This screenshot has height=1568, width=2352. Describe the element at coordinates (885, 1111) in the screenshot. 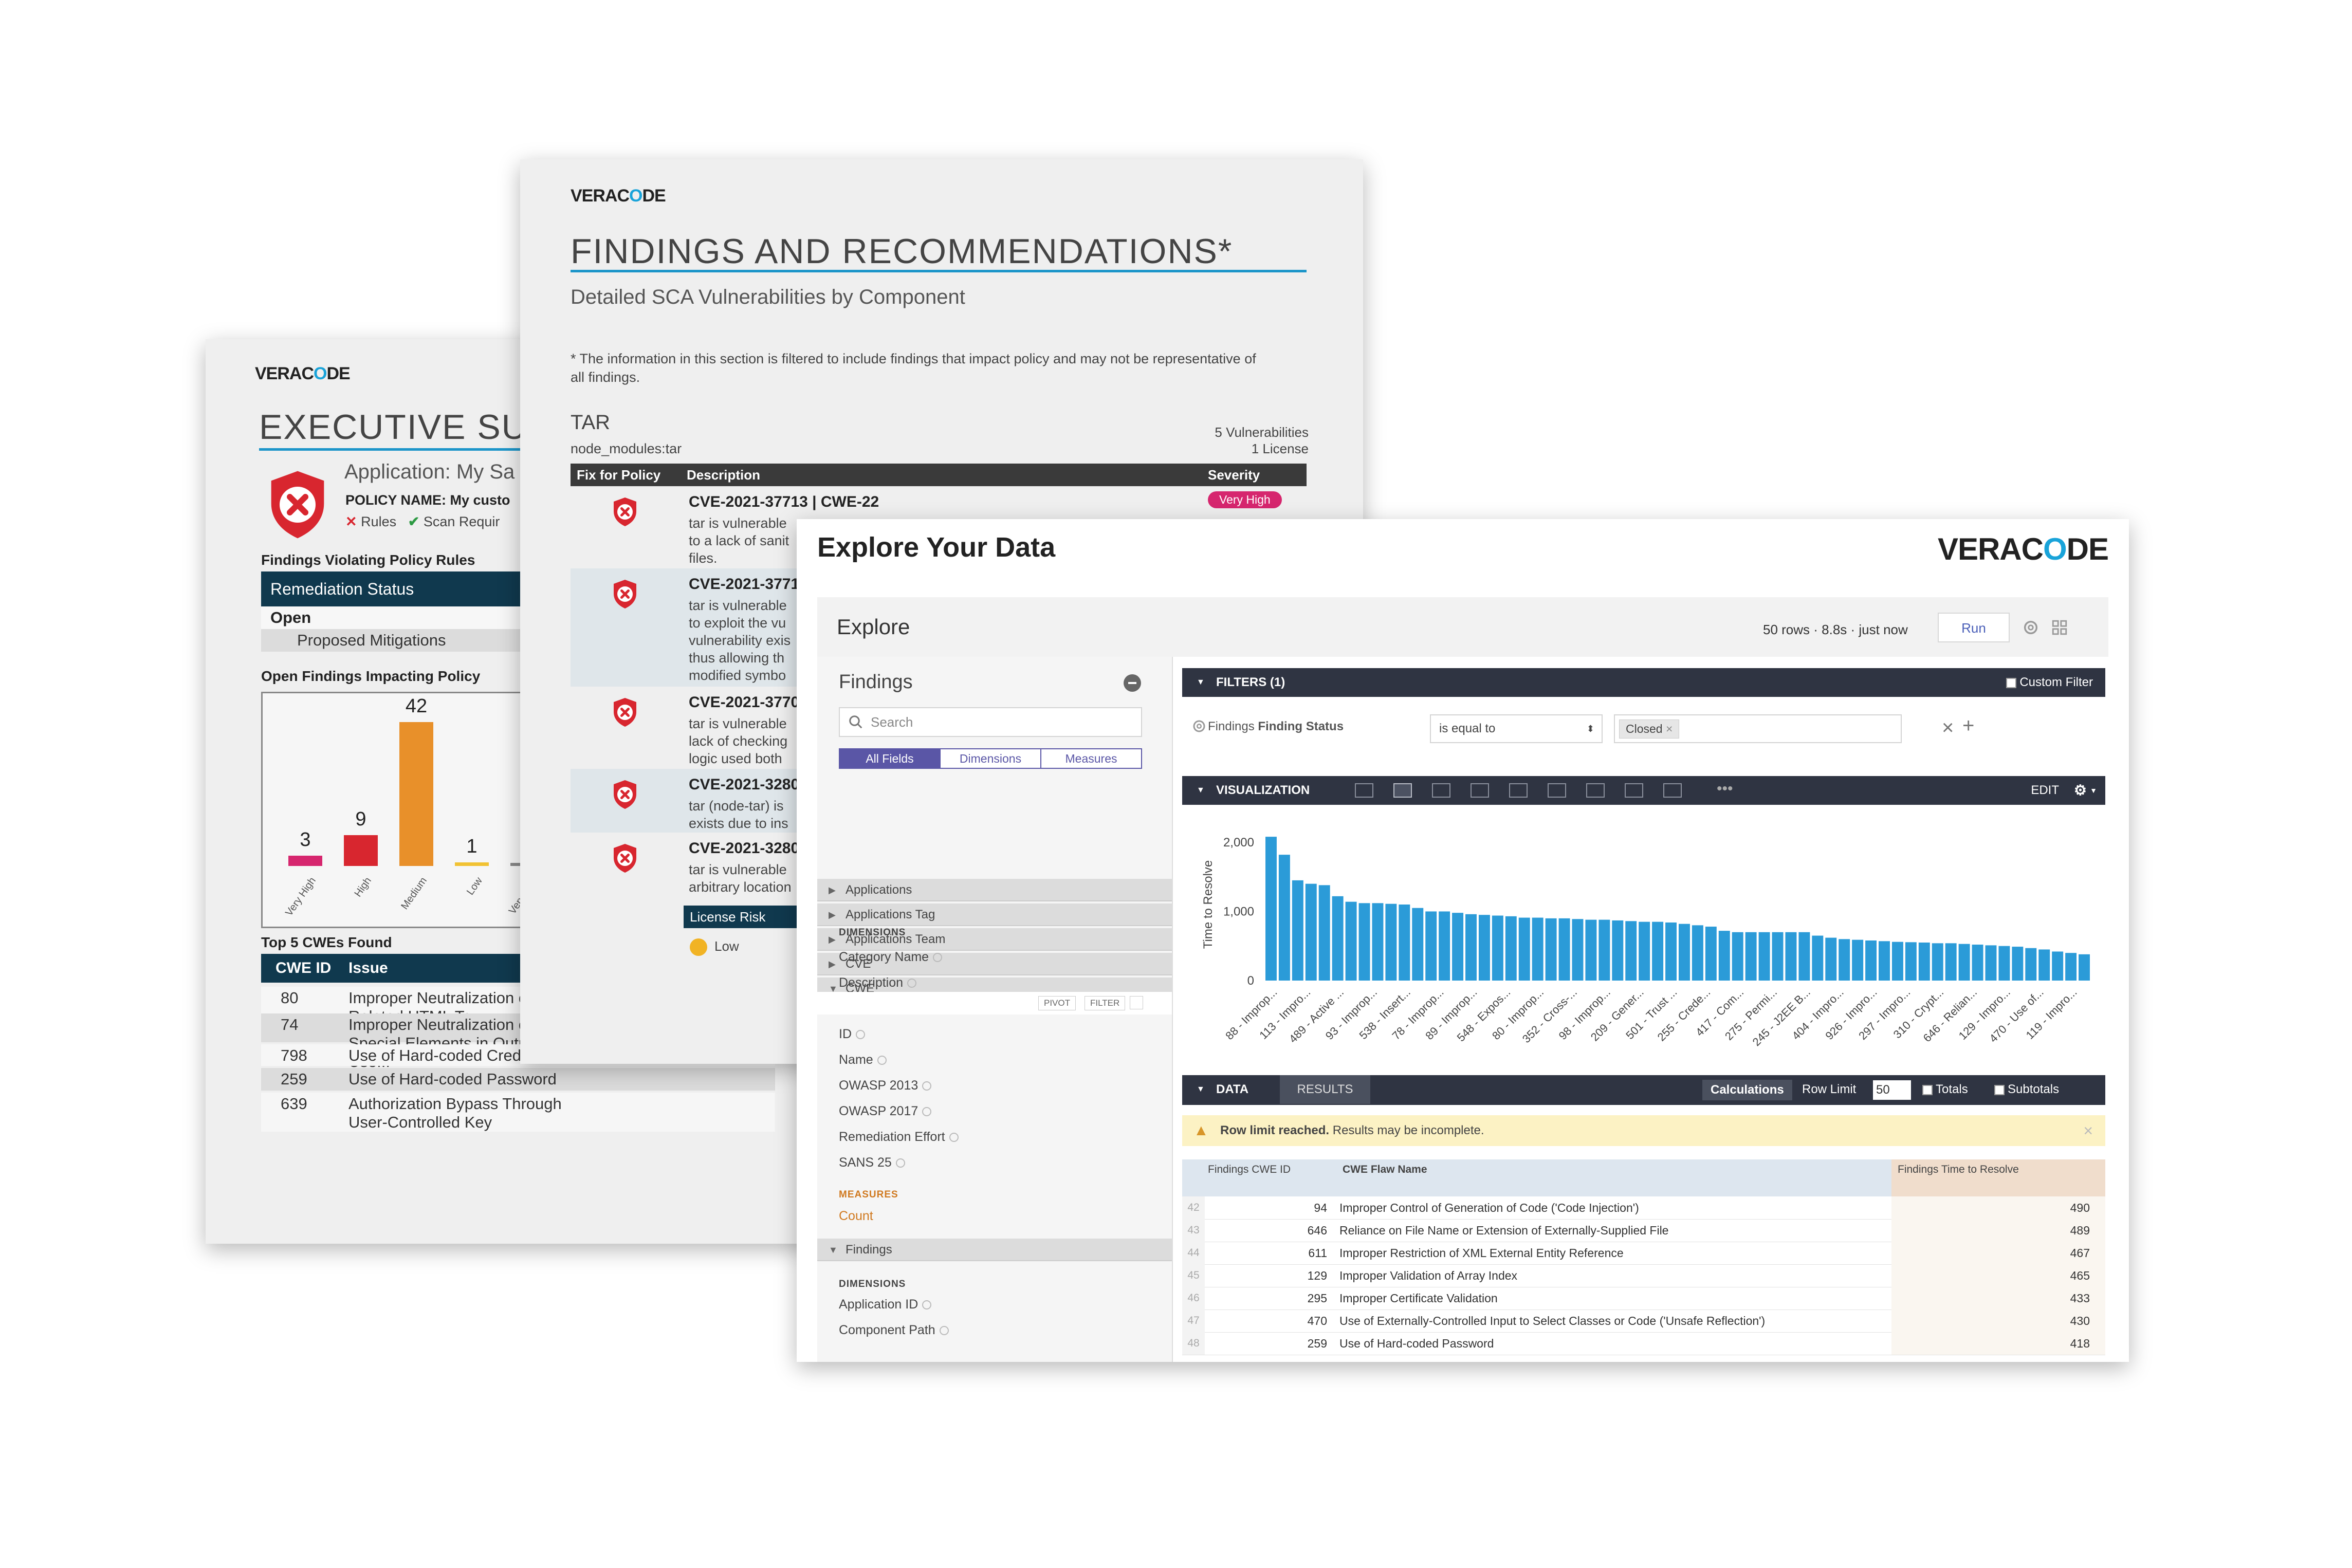

I see `dimension-field: OWASP 2017` at that location.